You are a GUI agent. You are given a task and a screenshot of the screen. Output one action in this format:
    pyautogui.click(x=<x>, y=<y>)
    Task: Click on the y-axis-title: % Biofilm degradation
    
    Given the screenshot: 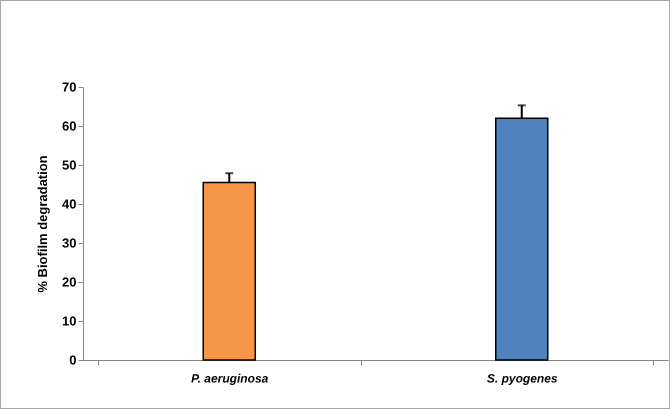 What is the action you would take?
    pyautogui.click(x=42, y=224)
    